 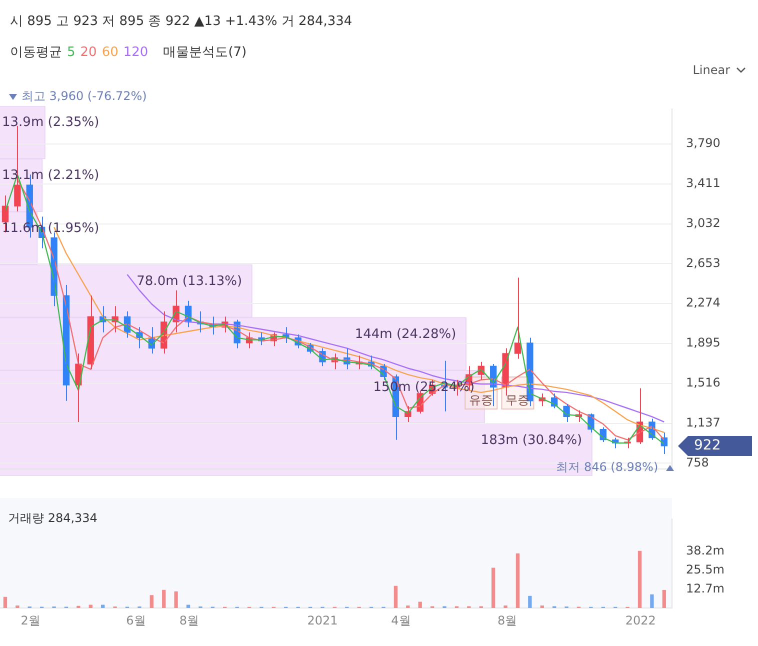 I want to click on x-tick-label: 2022, so click(x=640, y=620).